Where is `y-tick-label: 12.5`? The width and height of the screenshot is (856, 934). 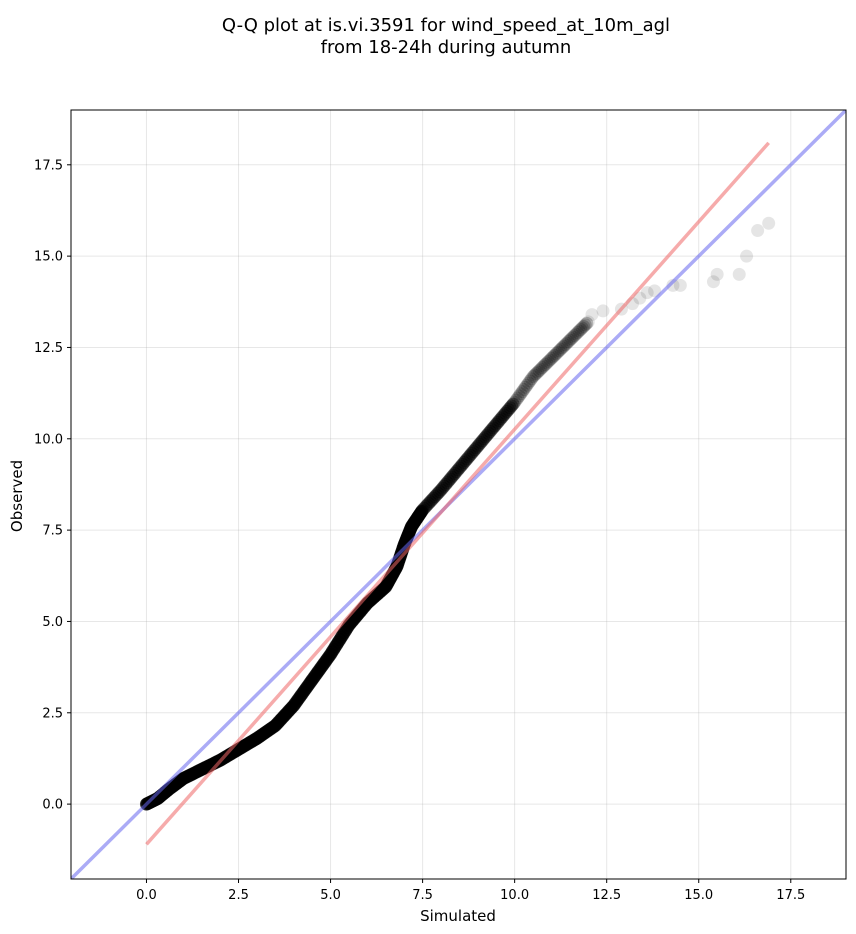 y-tick-label: 12.5 is located at coordinates (48, 348).